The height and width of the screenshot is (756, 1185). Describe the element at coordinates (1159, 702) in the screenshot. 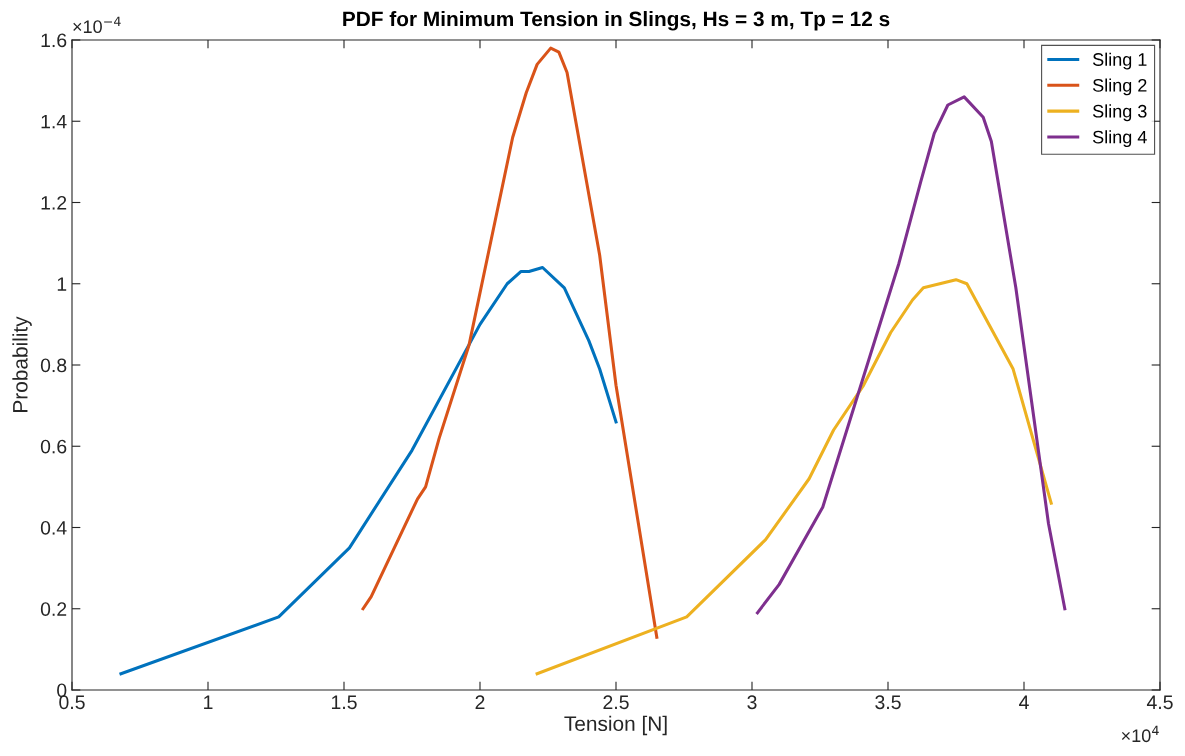

I see `x-tick-label: 4.5` at that location.